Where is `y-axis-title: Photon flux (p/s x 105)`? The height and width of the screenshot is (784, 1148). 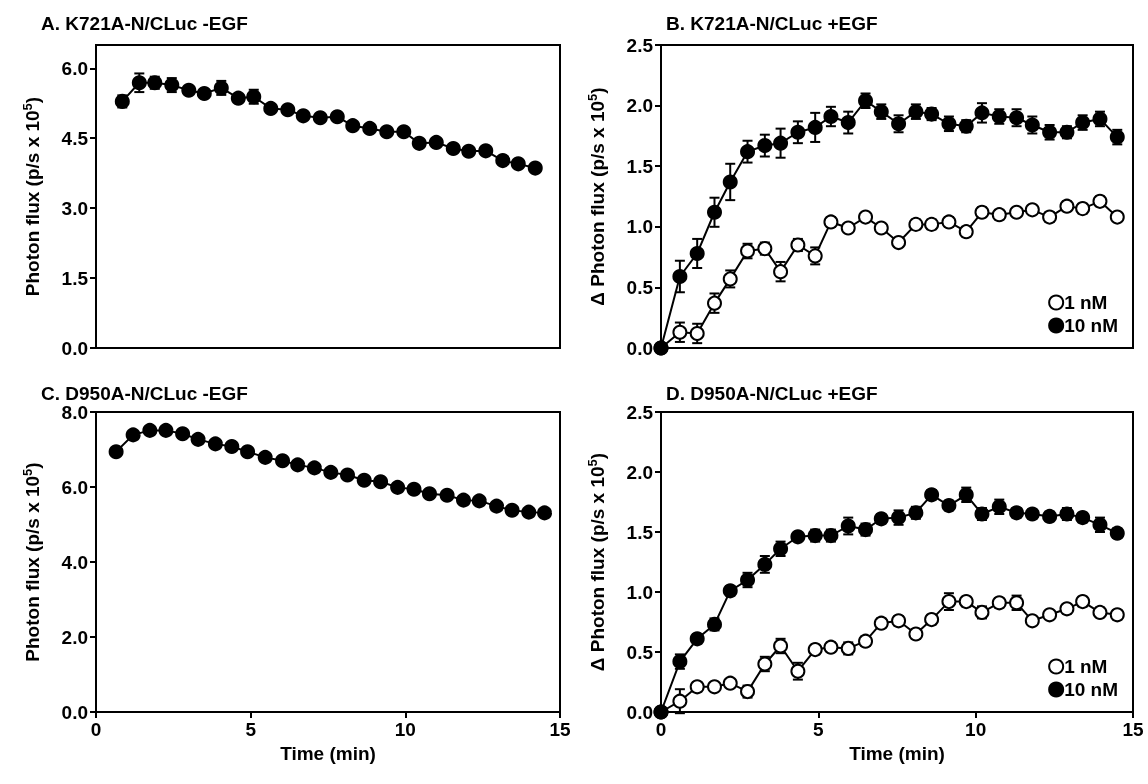
y-axis-title: Photon flux (p/s x 105) is located at coordinates (31, 196).